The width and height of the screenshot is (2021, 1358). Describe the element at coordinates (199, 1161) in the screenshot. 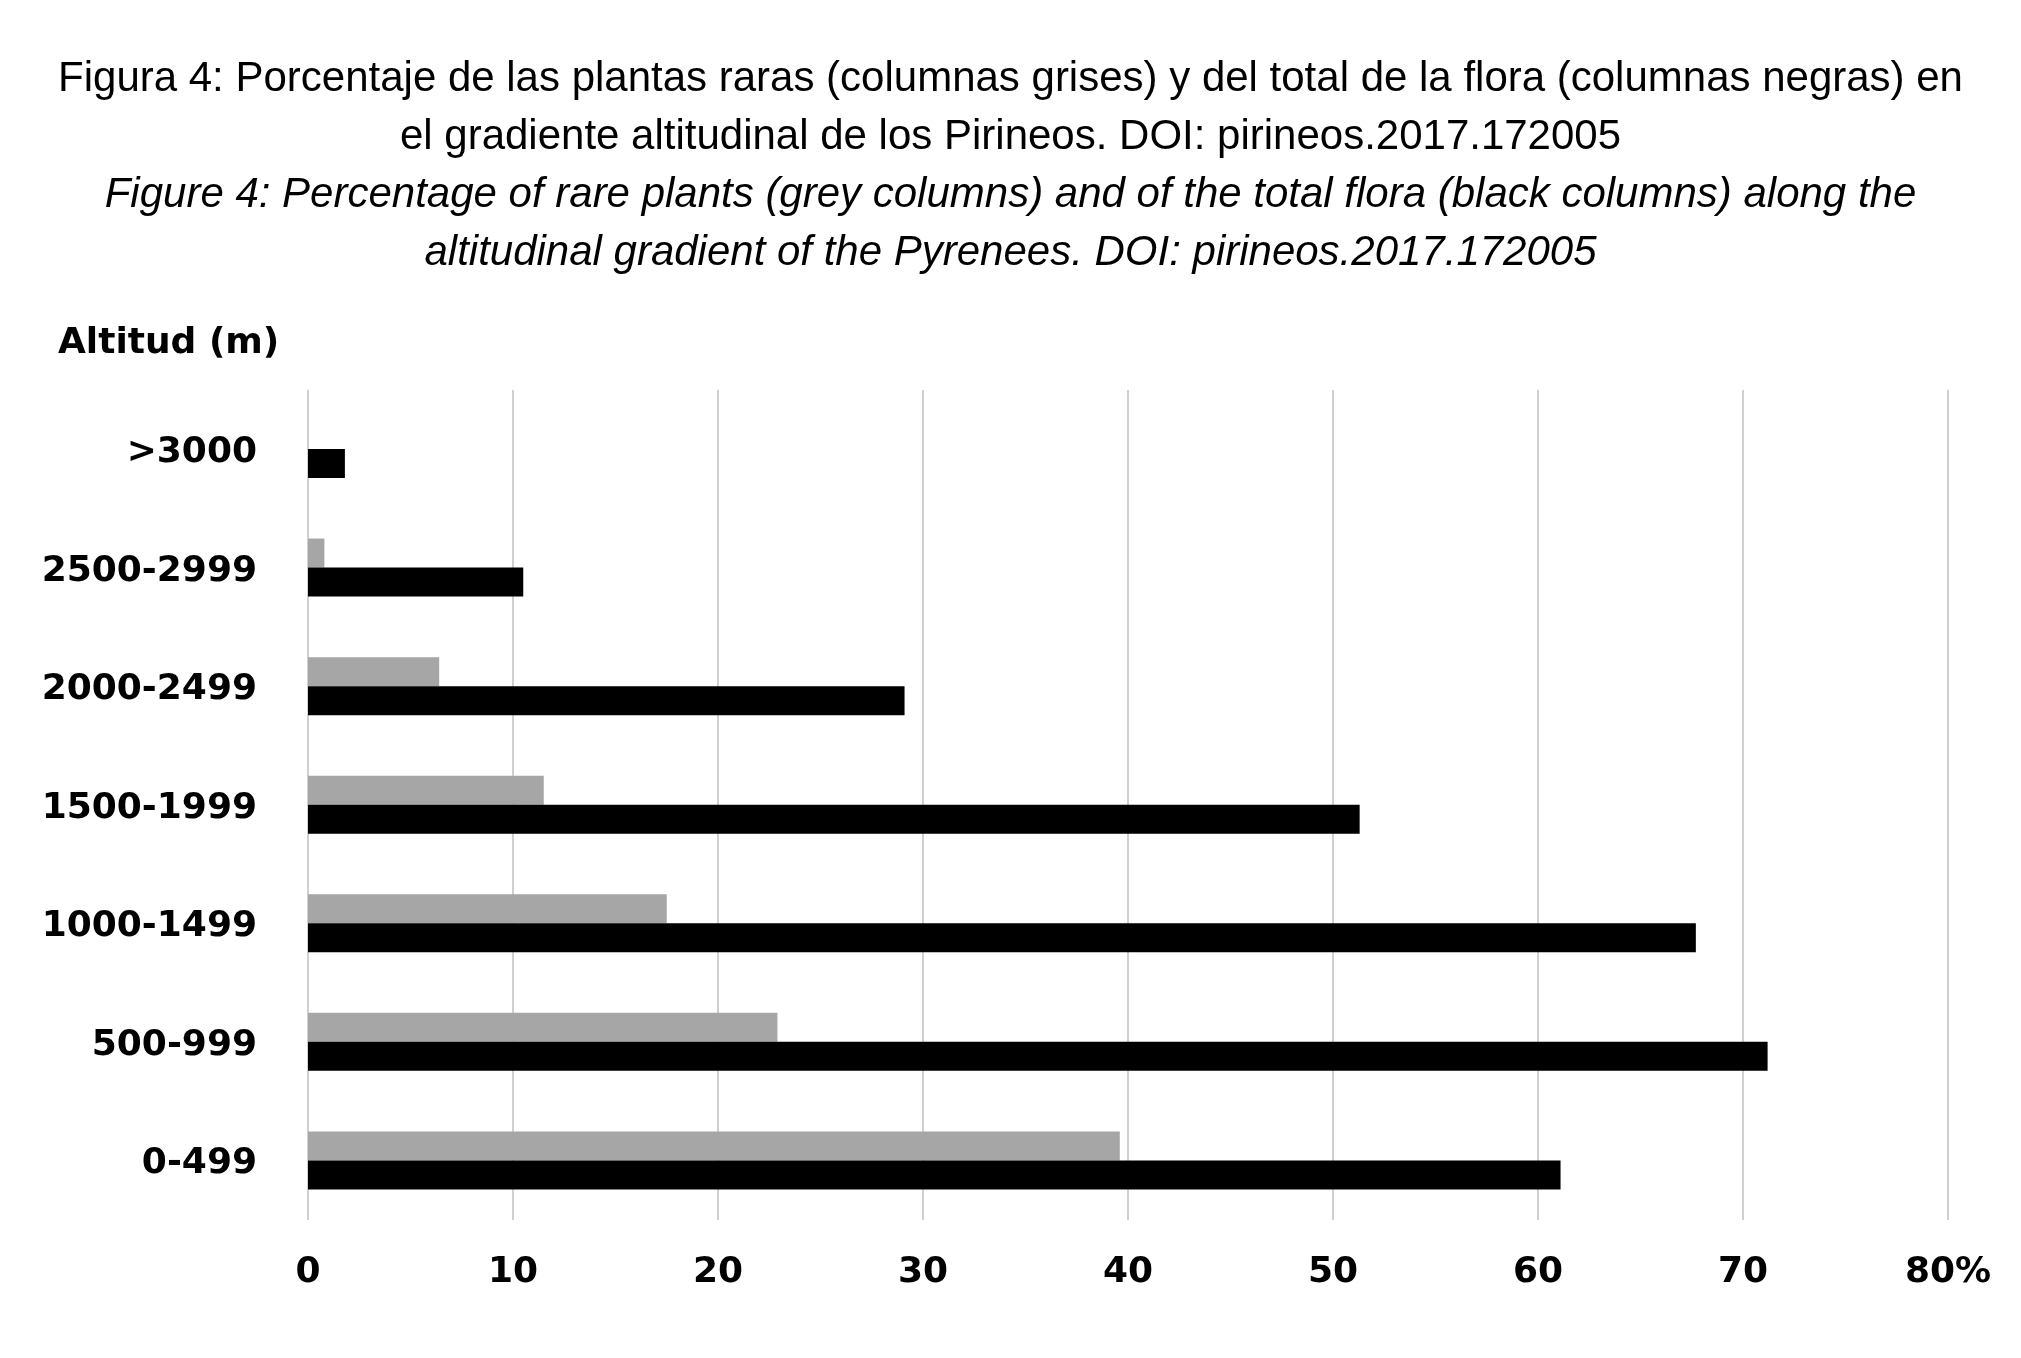

I see `y-tick-label: 0-499` at that location.